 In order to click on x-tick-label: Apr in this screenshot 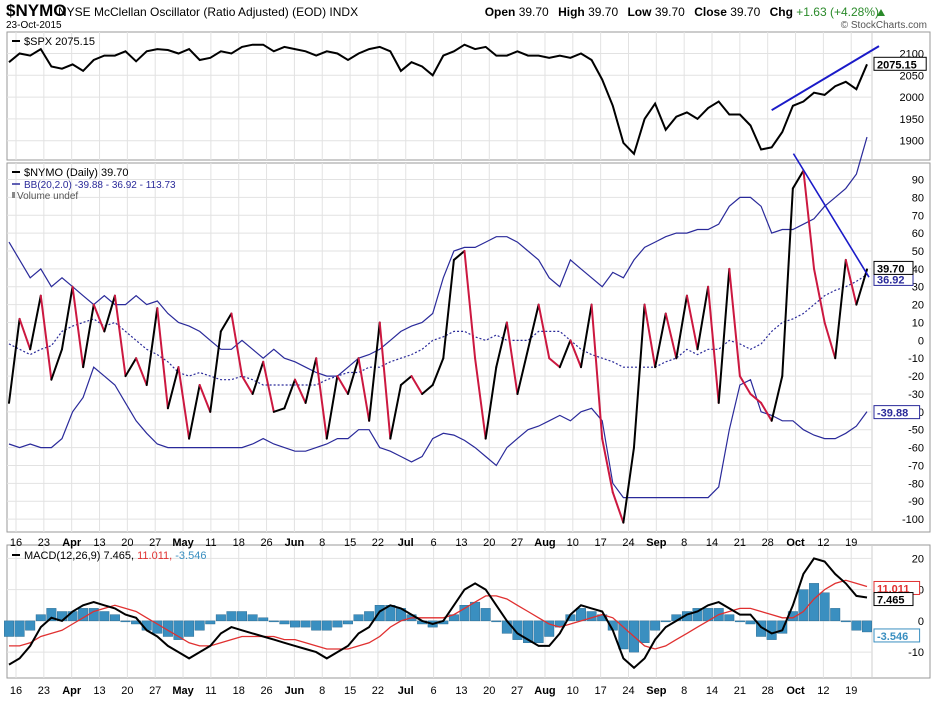, I will do `click(72, 691)`.